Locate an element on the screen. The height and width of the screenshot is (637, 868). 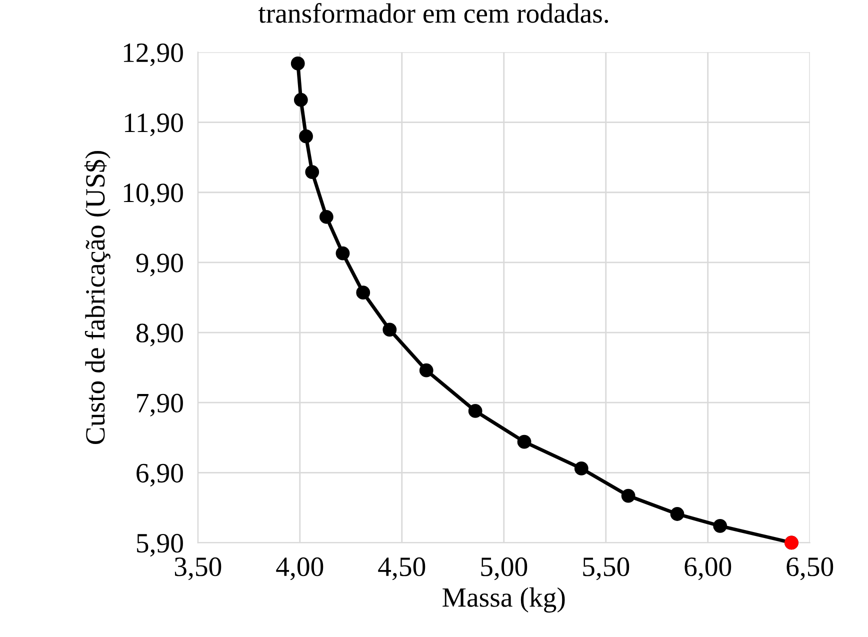
x-tick-label: 5,00 is located at coordinates (504, 568).